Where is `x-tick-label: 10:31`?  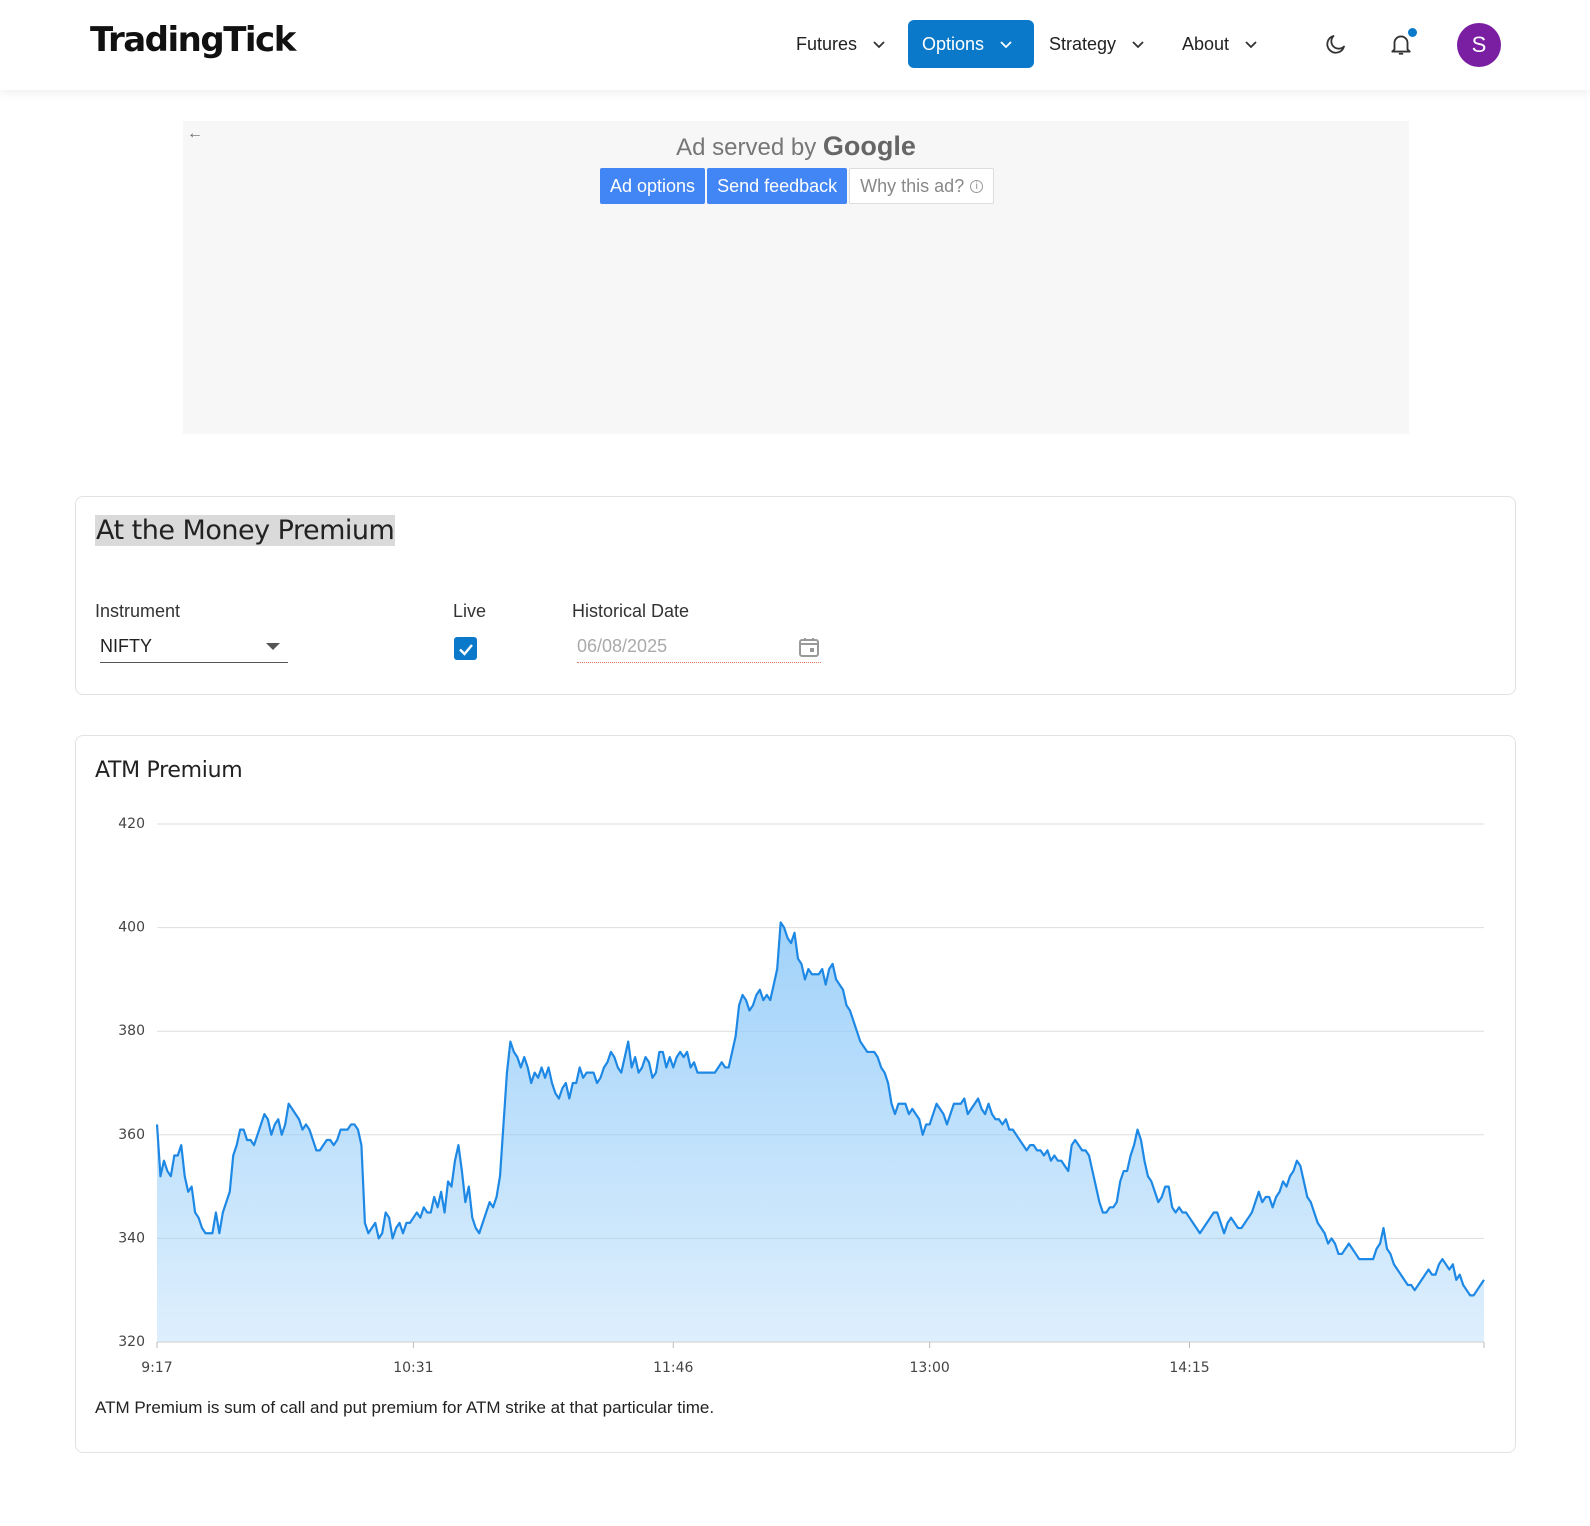 x-tick-label: 10:31 is located at coordinates (413, 1368).